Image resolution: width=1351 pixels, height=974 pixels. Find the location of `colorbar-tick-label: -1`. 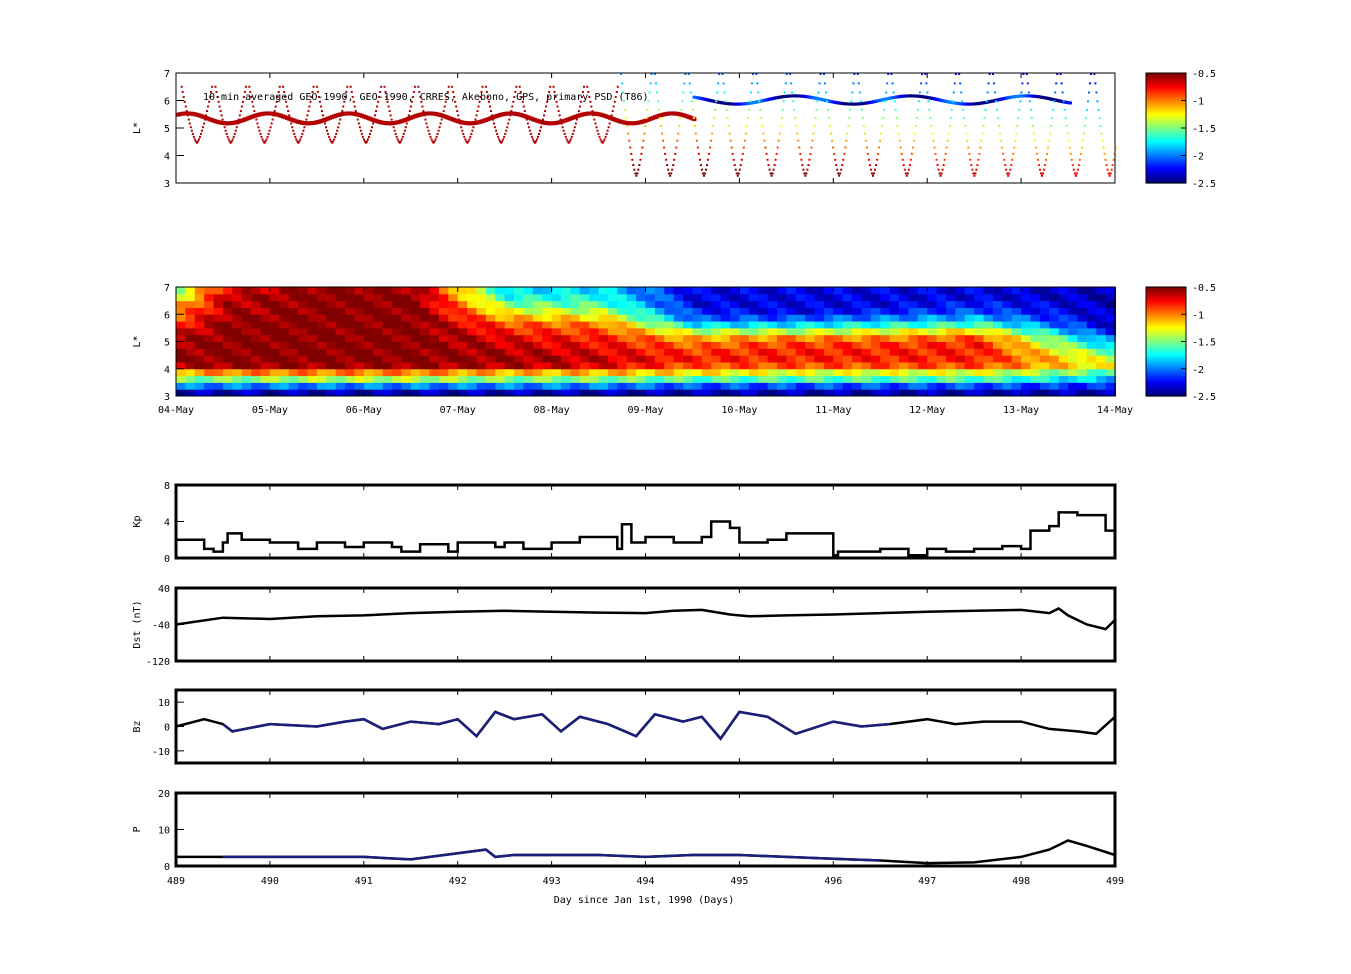

colorbar-tick-label: -1 is located at coordinates (1198, 315).